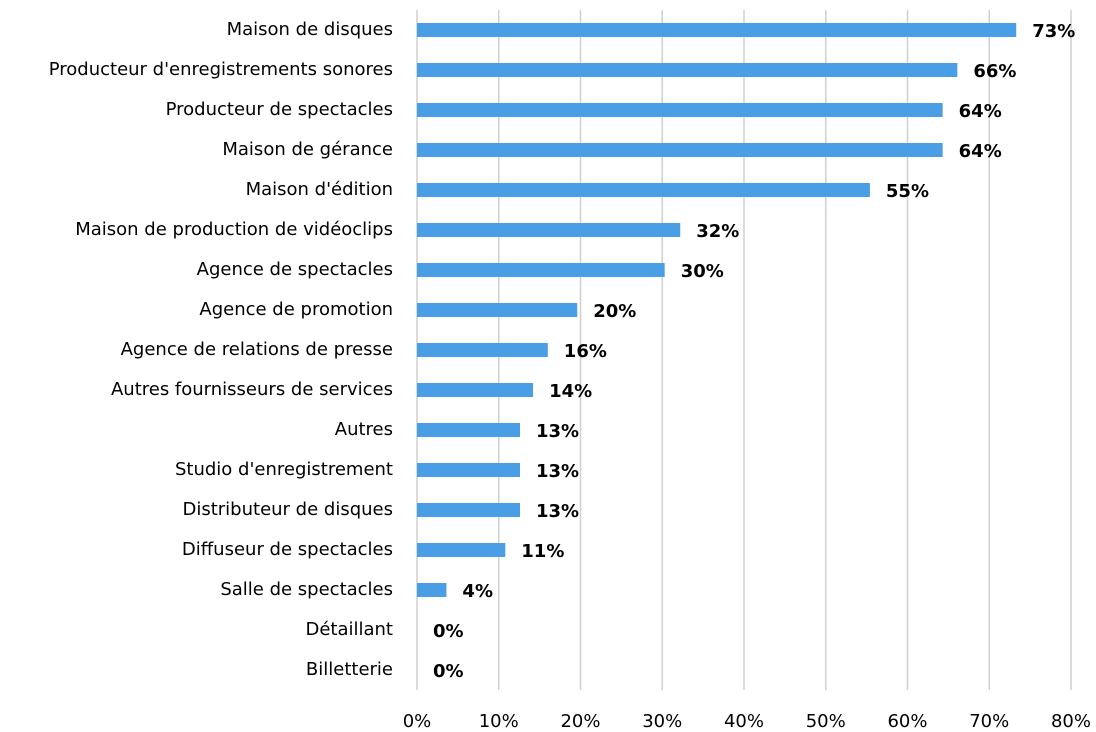 The height and width of the screenshot is (732, 1096). Describe the element at coordinates (907, 721) in the screenshot. I see `x-tick-label: 60%` at that location.